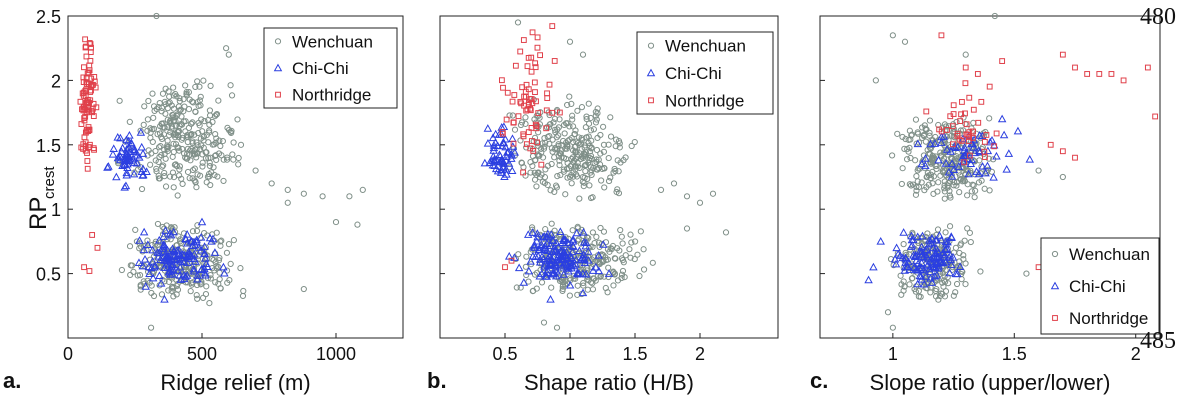 The image size is (1193, 399). What do you see at coordinates (49, 182) in the screenshot?
I see `y-axis-label-subscript: crest` at bounding box center [49, 182].